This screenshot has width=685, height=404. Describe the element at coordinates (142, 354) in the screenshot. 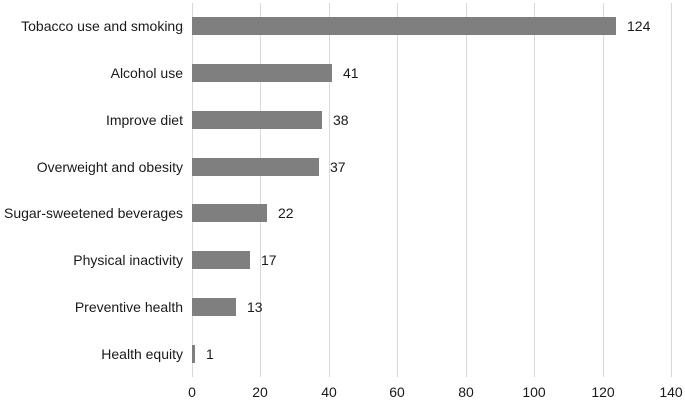

I see `category-label: Health equity` at that location.